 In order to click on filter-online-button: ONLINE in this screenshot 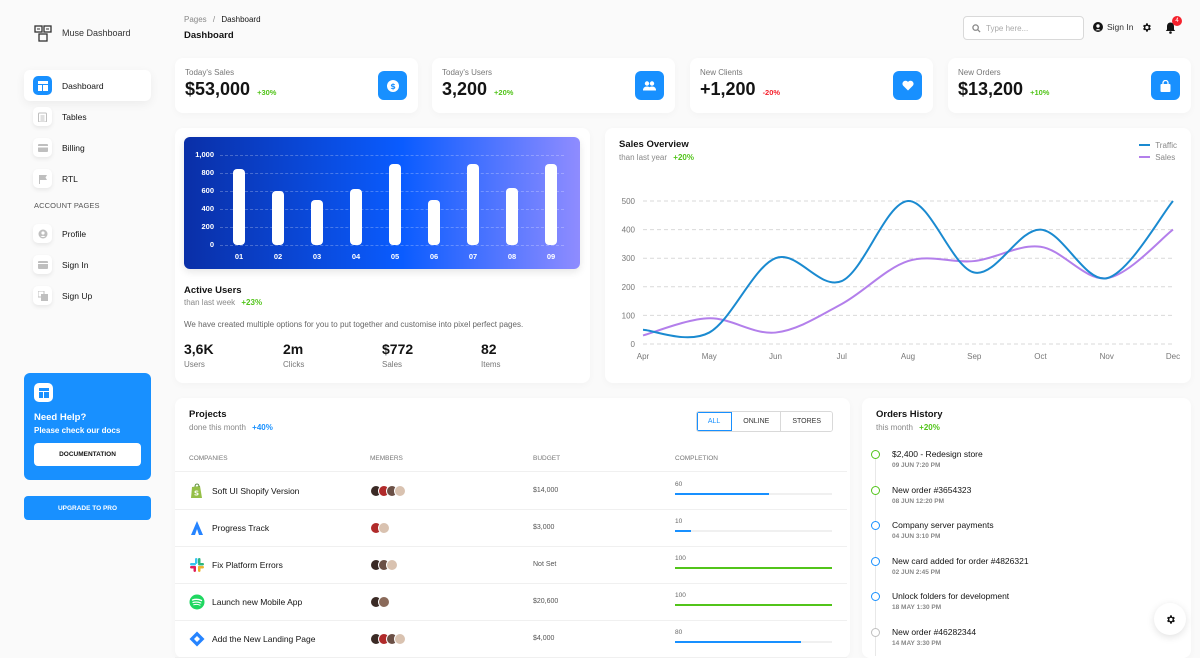, I will do `click(757, 421)`.